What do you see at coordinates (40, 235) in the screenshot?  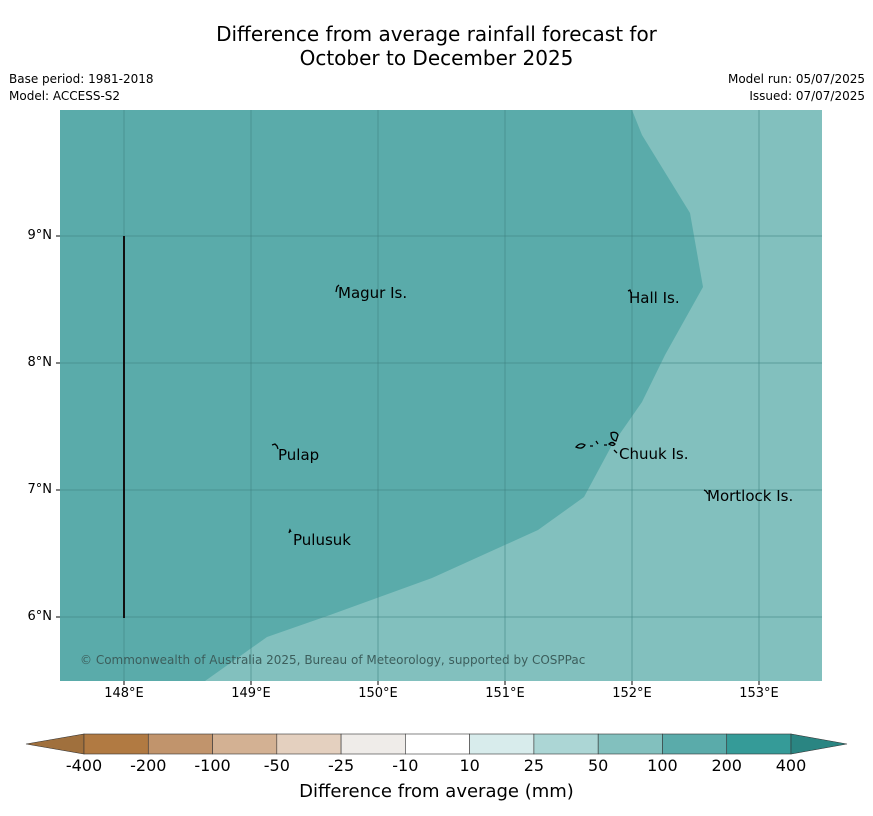 I see `y-tick-9n: 9°N` at bounding box center [40, 235].